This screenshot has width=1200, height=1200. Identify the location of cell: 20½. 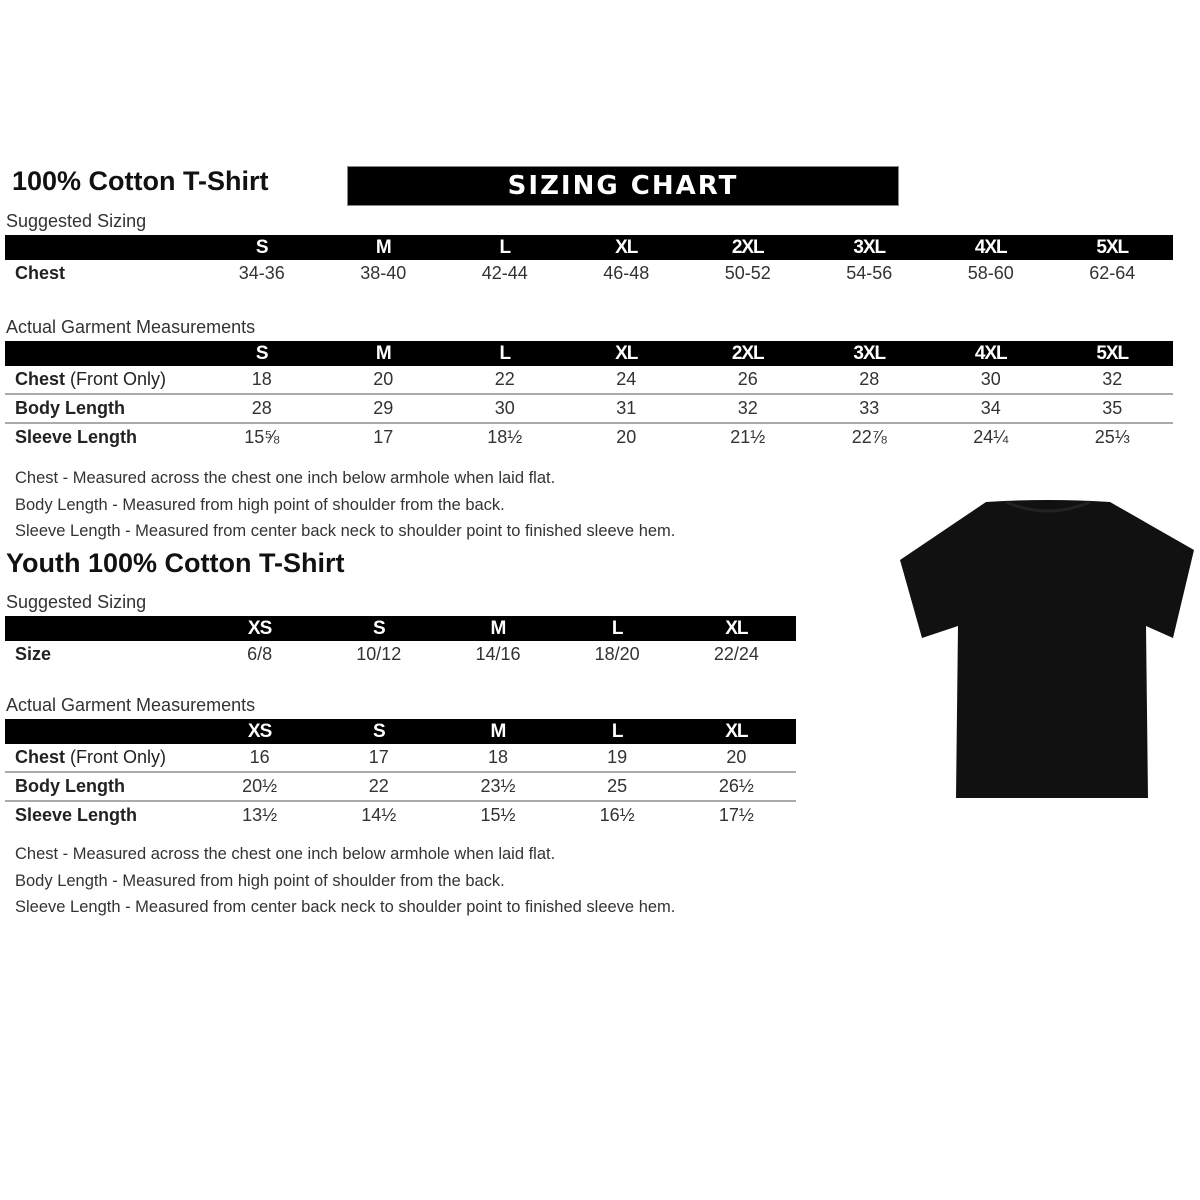
(260, 787).